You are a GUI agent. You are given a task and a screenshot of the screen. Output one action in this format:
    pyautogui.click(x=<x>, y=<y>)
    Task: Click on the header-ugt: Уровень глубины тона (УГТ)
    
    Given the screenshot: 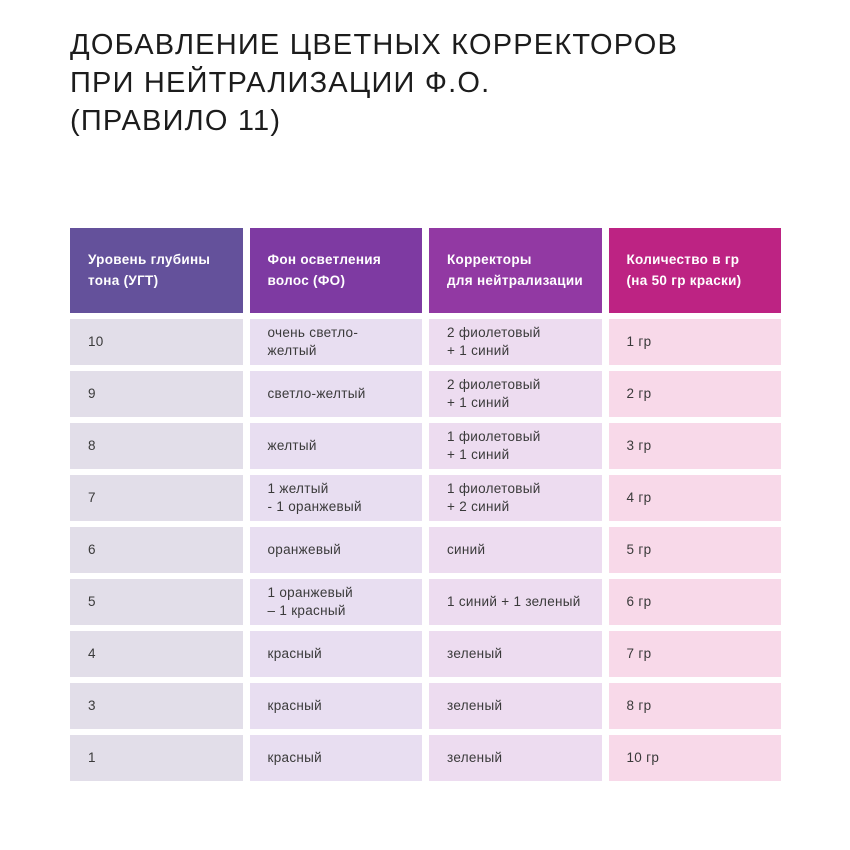 What is the action you would take?
    pyautogui.click(x=156, y=270)
    